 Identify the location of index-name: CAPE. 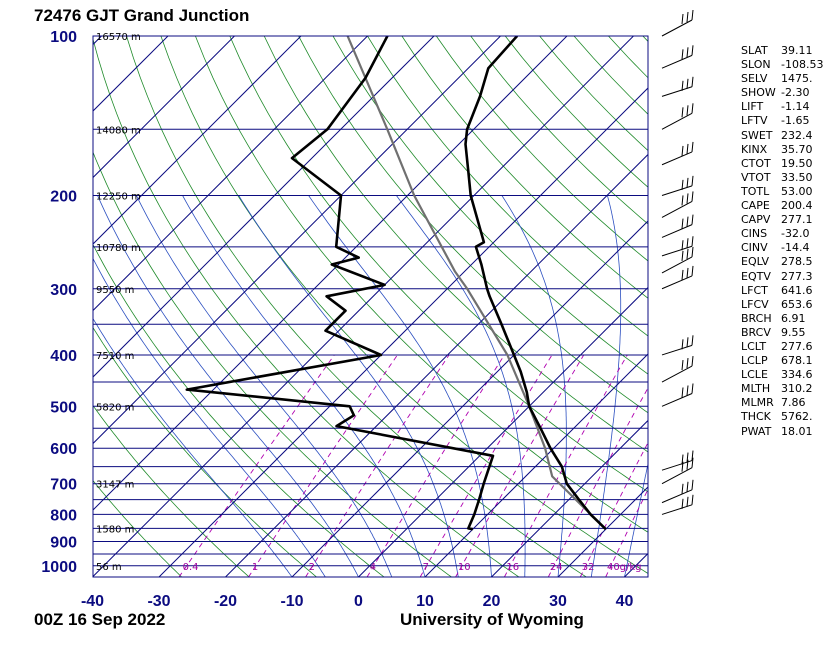
(755, 206).